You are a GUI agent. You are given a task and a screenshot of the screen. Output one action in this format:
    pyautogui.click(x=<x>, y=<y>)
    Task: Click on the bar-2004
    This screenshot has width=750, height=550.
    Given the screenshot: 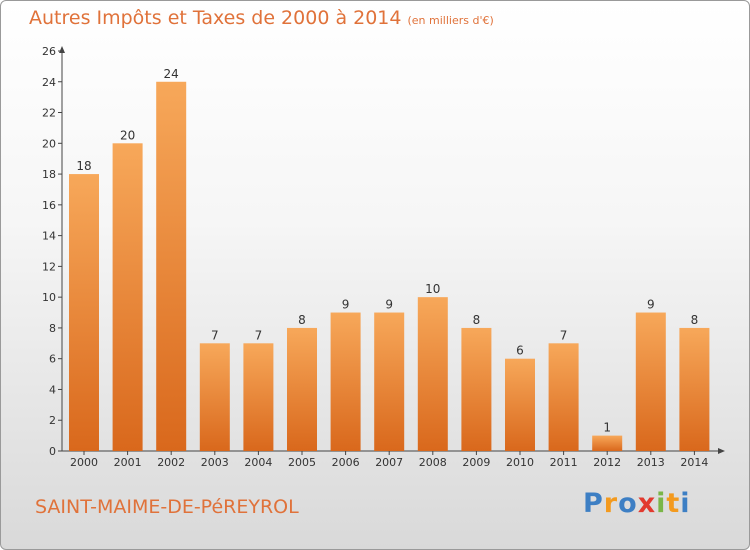 What is the action you would take?
    pyautogui.click(x=258, y=397)
    